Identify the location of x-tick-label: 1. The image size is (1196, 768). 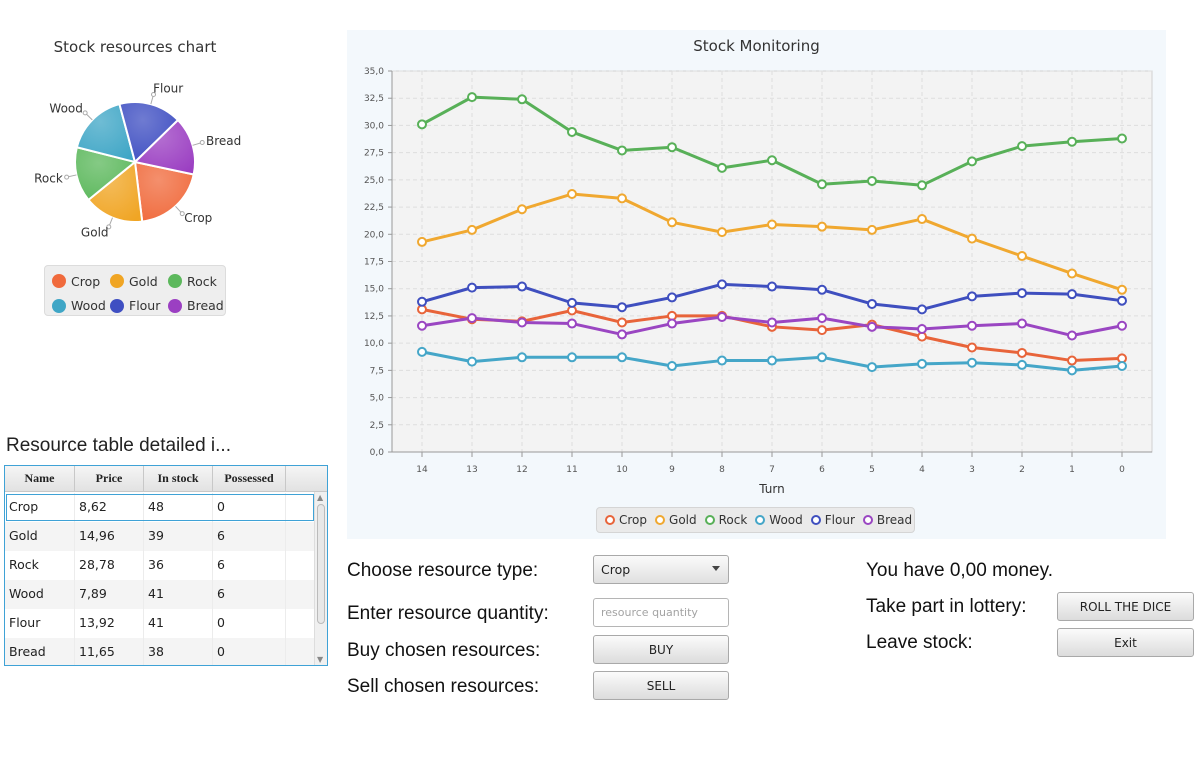
(1072, 470).